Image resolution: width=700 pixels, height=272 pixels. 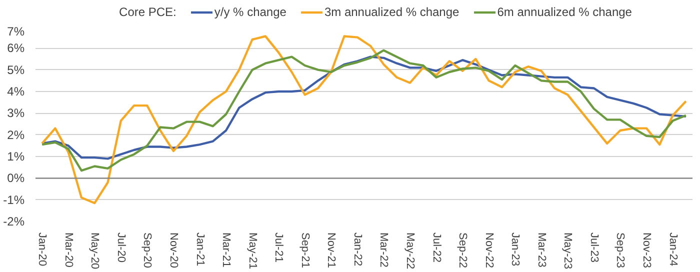 I want to click on y-tick-label: 2%, so click(x=16, y=135).